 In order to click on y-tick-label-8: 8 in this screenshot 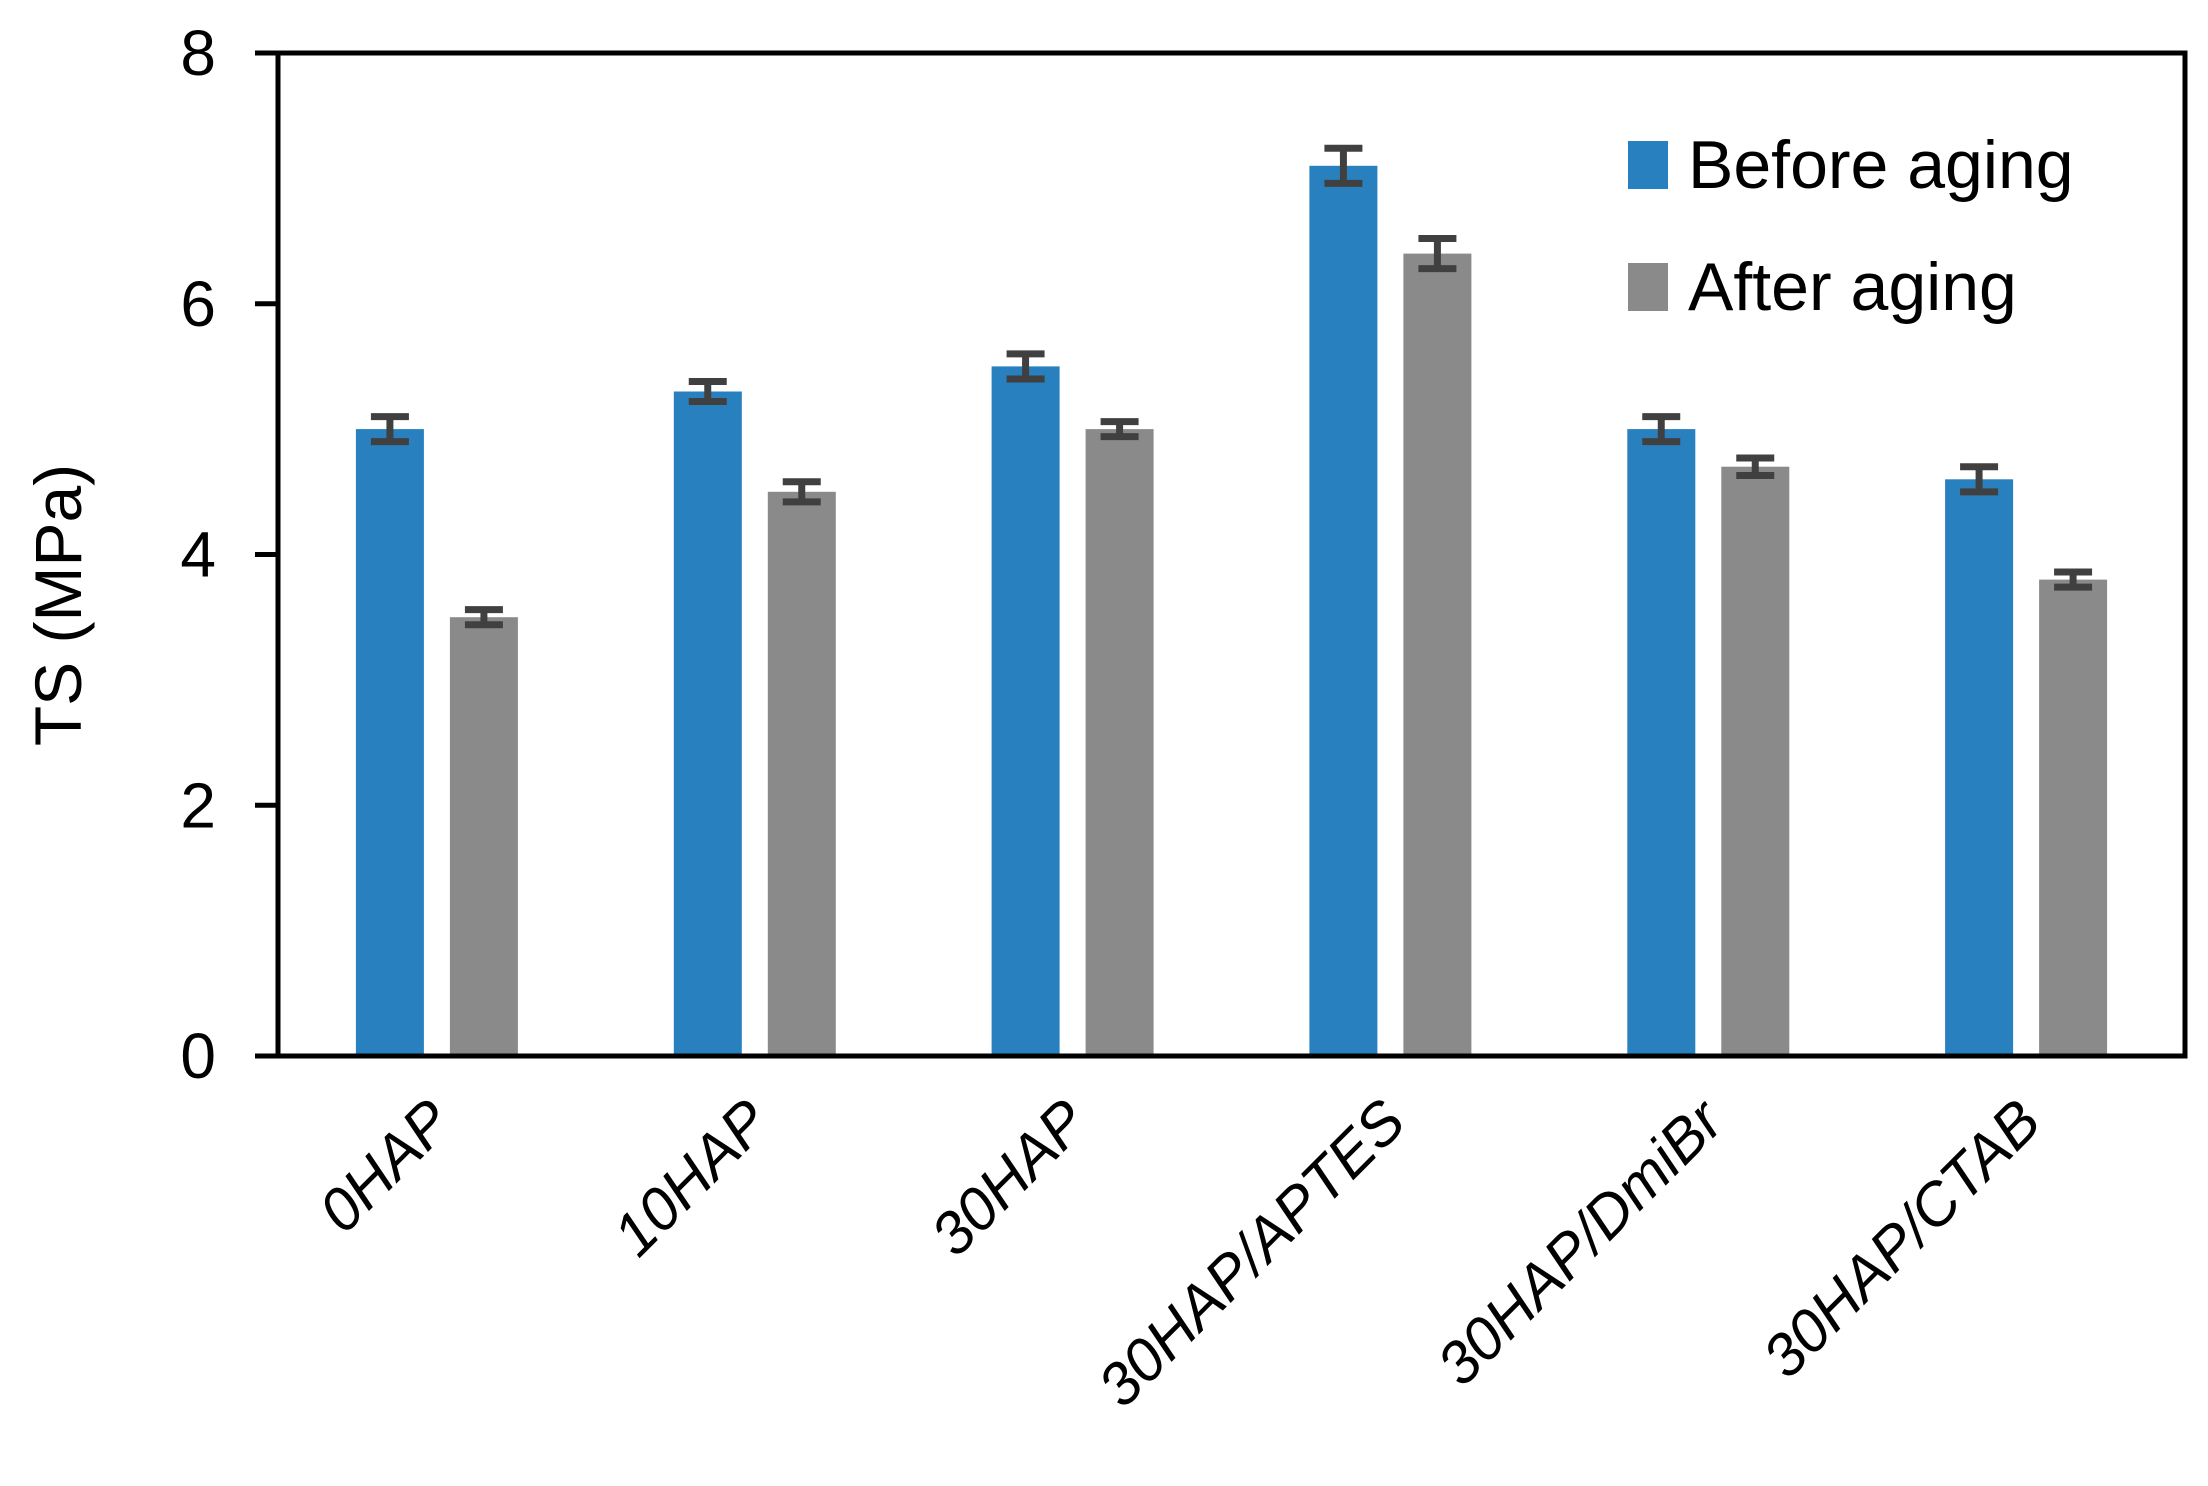, I will do `click(198, 53)`.